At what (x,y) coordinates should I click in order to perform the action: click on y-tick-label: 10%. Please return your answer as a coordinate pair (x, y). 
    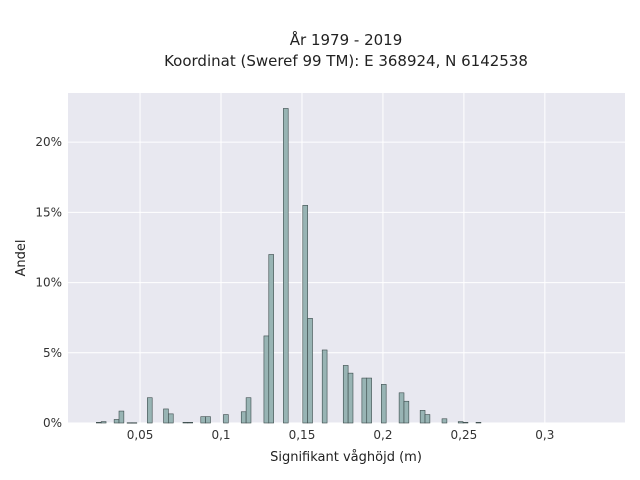
    Looking at the image, I should click on (48, 283).